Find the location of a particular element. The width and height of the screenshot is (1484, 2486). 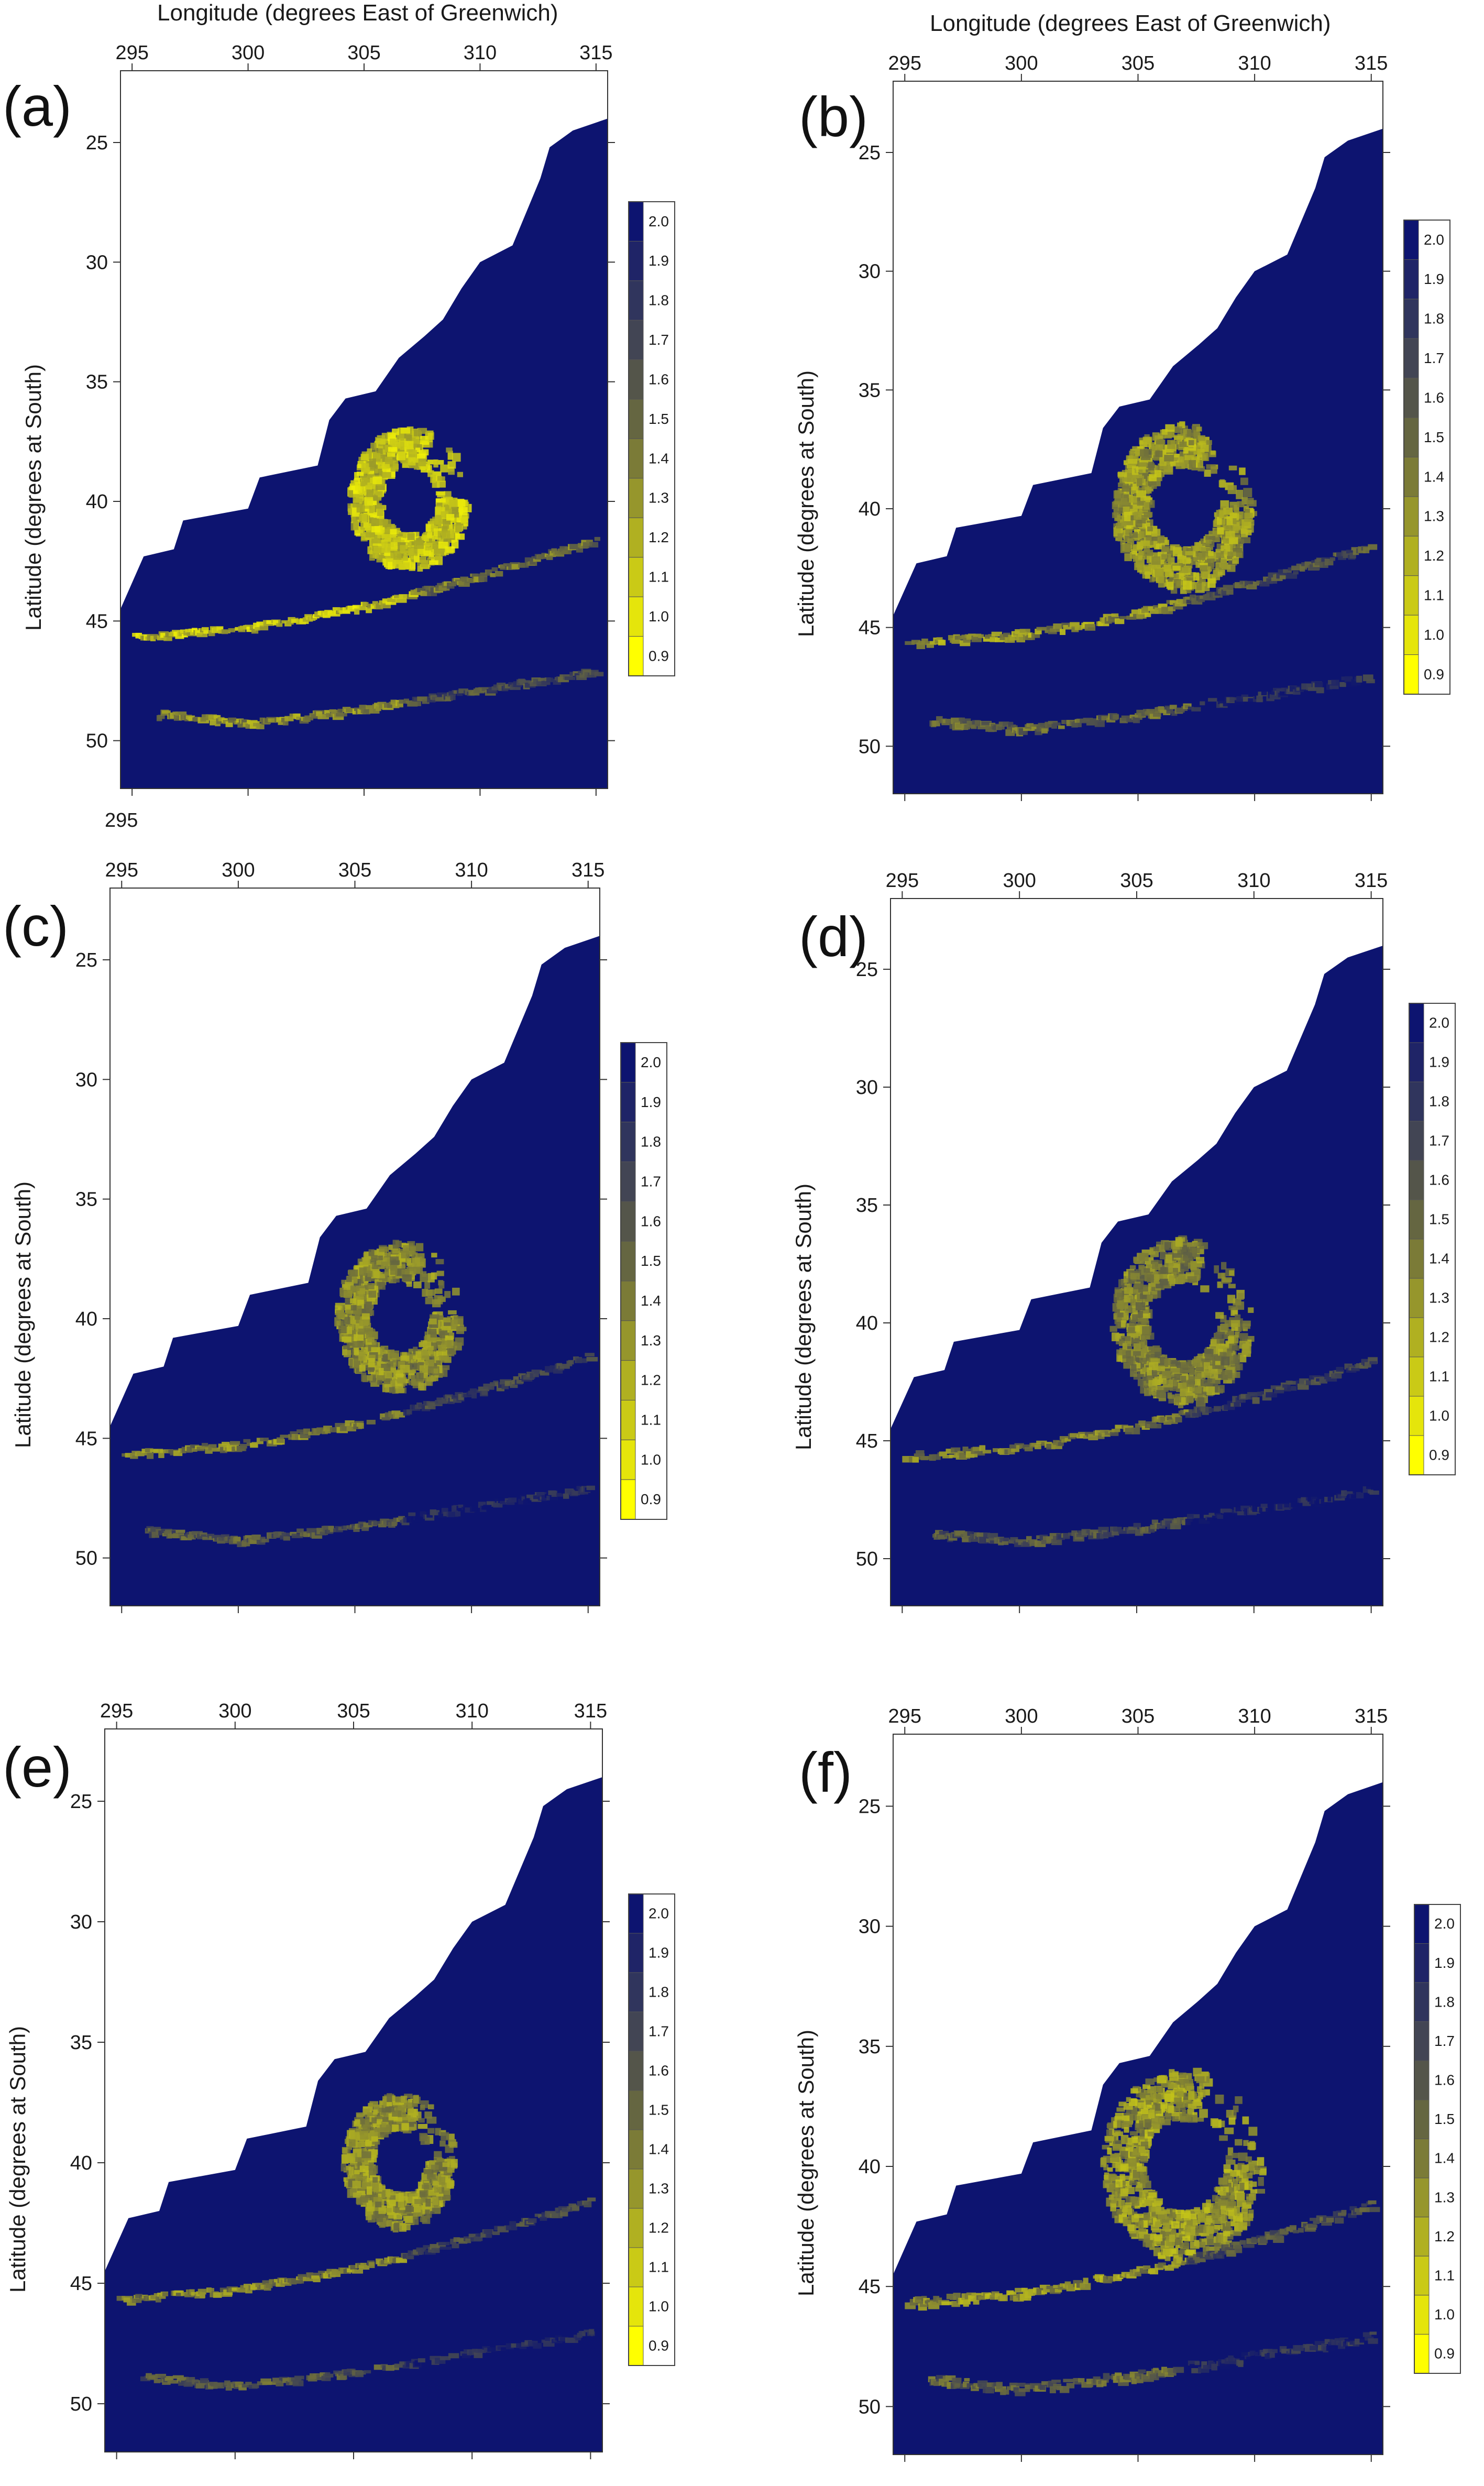

y-tick-label: 50 is located at coordinates (870, 2407).